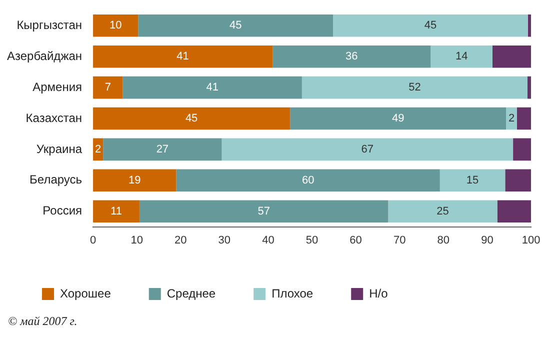  I want to click on legend-label: Хорошее, so click(86, 293).